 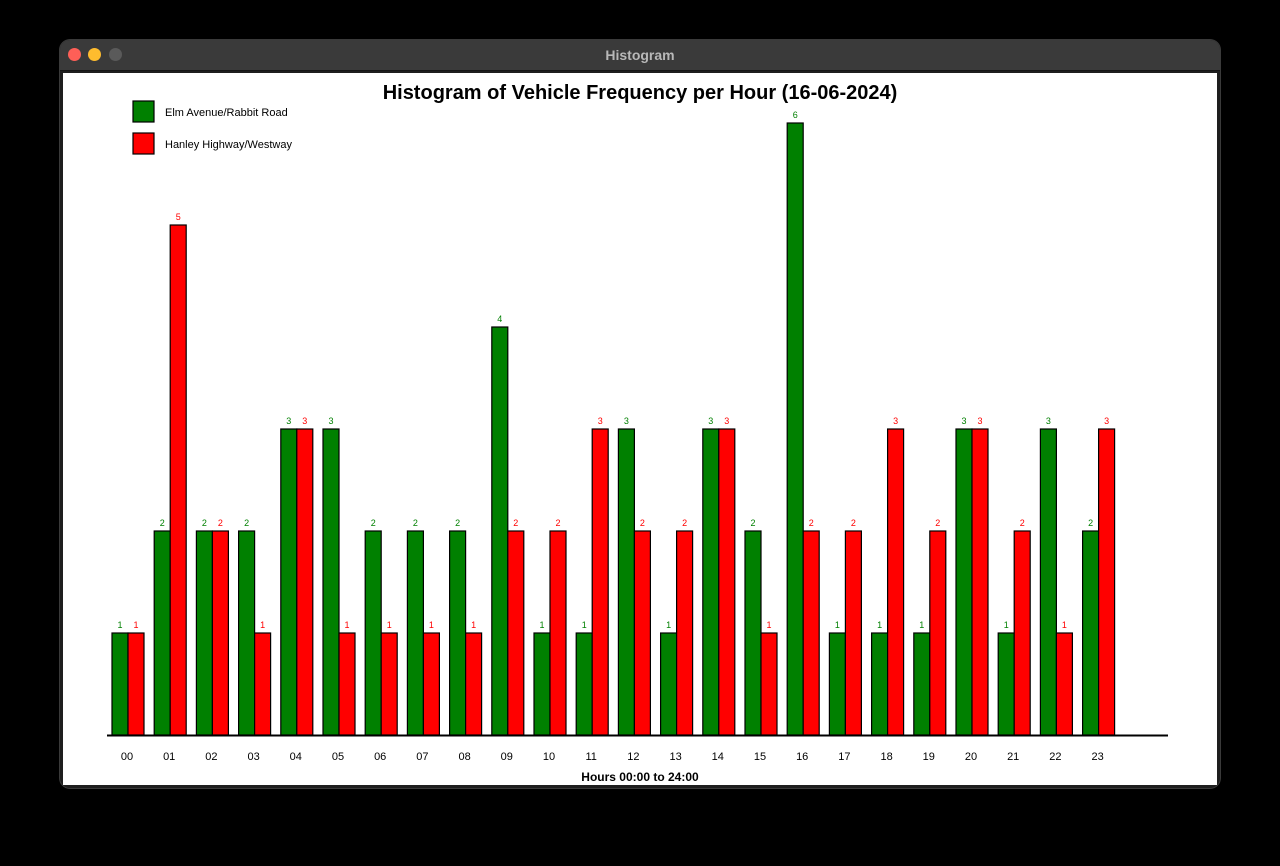 I want to click on value-label-series-b-21: 2, so click(x=1022, y=523).